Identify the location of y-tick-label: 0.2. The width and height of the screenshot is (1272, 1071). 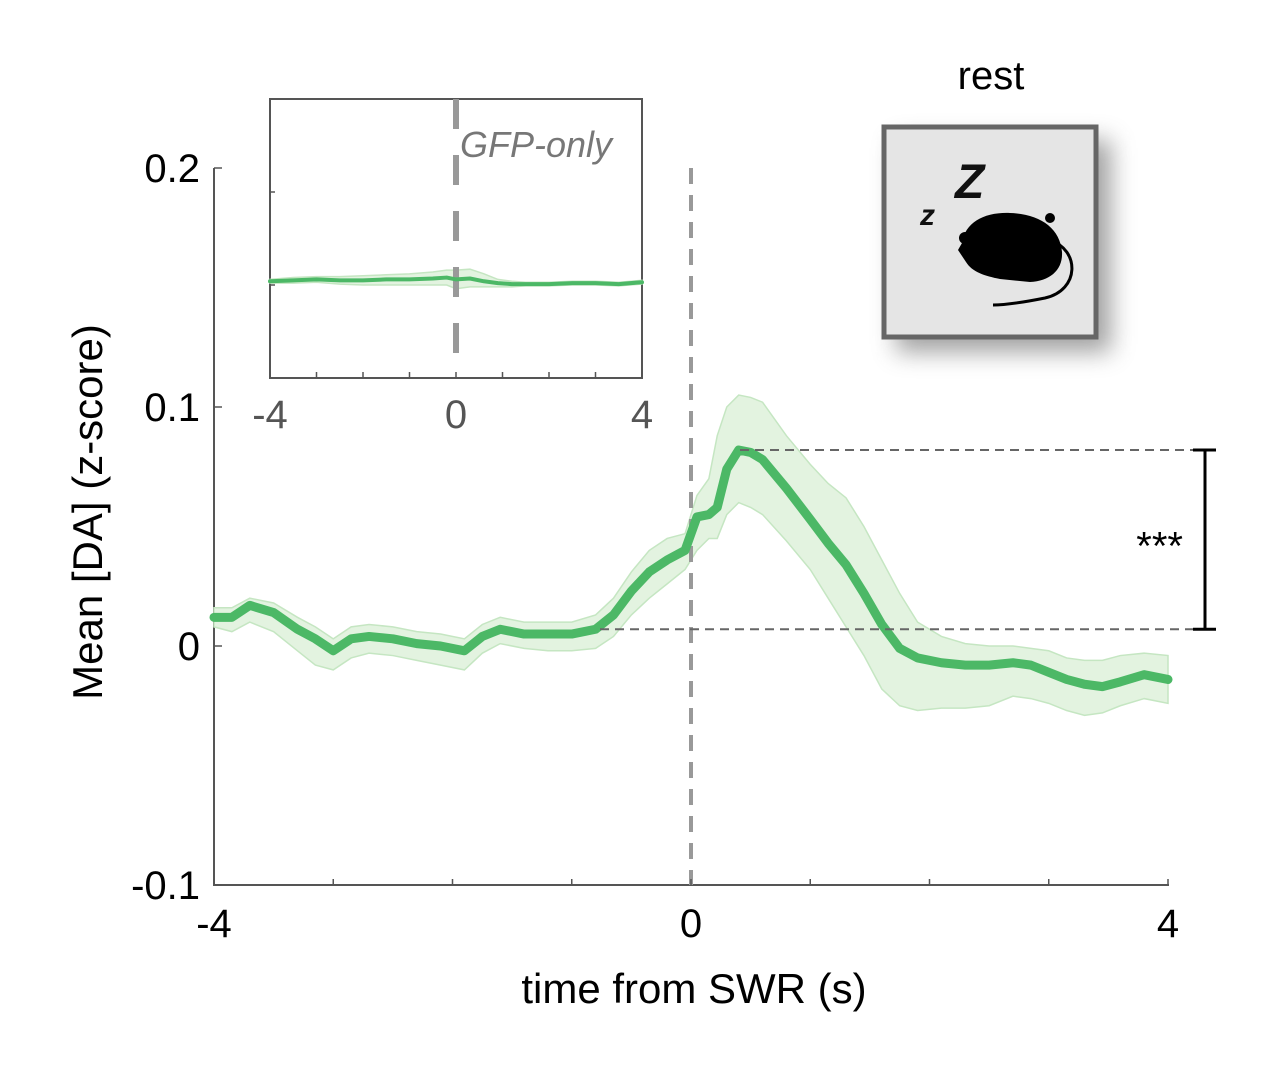
(172, 169).